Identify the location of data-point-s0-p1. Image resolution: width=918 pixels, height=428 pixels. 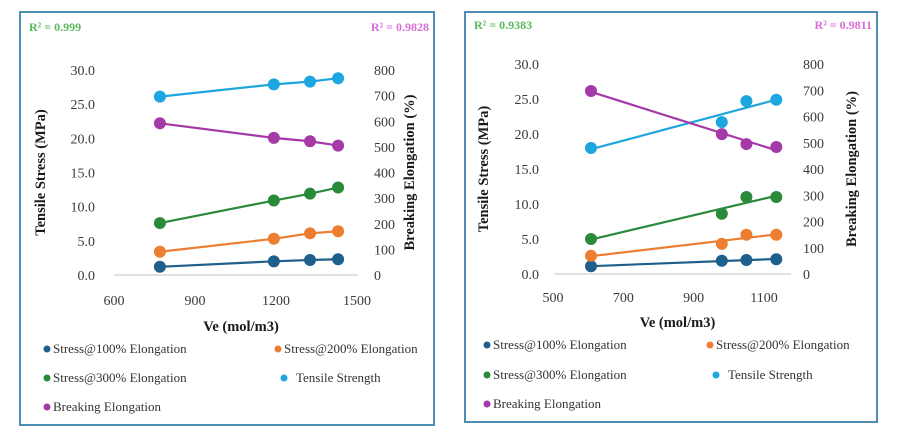
(273, 261).